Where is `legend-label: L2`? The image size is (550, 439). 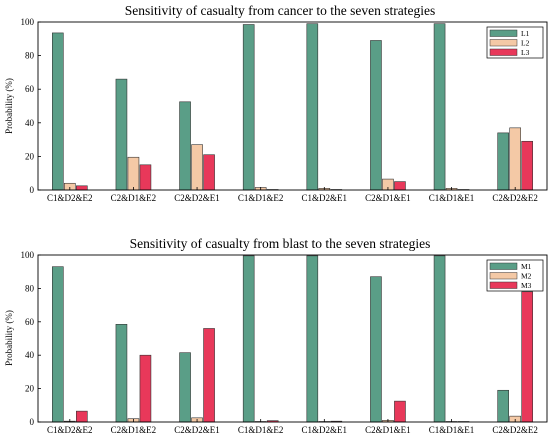
legend-label: L2 is located at coordinates (525, 43).